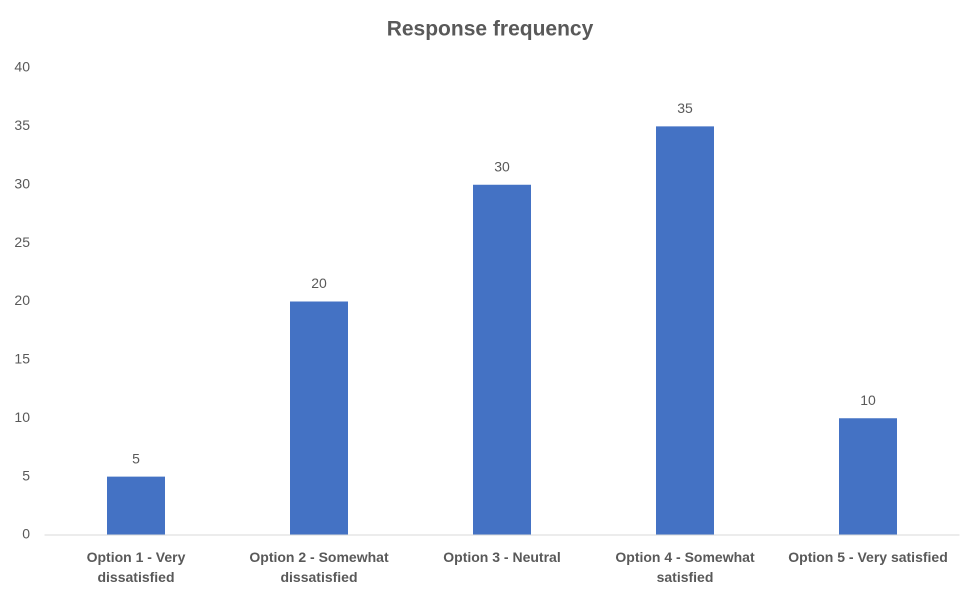 Image resolution: width=980 pixels, height=599 pixels. What do you see at coordinates (22, 242) in the screenshot?
I see `y-tick-label: 25` at bounding box center [22, 242].